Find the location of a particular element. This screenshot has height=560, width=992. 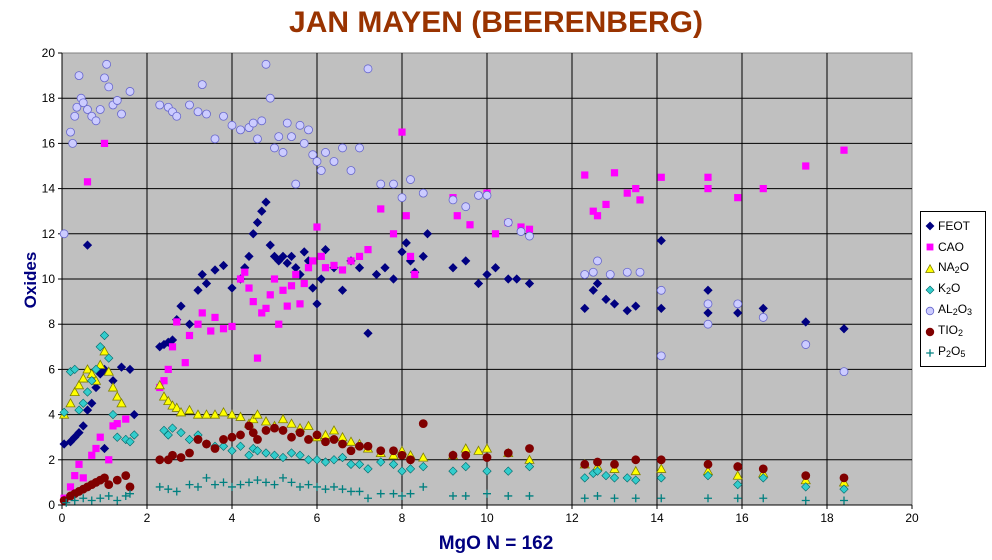

legend-marker is located at coordinates (930, 226).